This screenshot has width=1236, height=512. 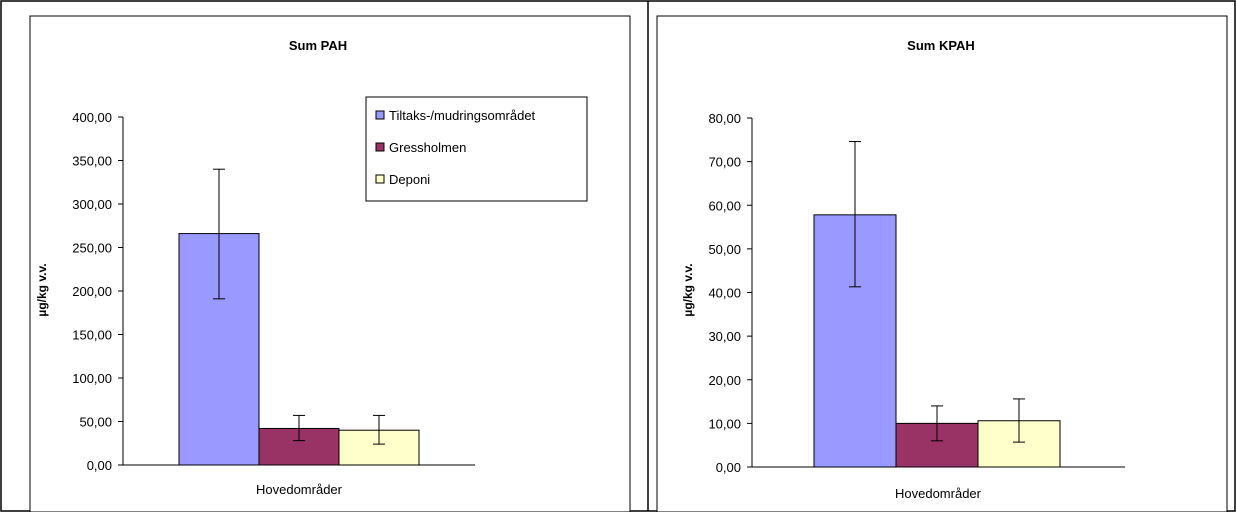 I want to click on y-tick-label: 250,00, so click(x=92, y=248).